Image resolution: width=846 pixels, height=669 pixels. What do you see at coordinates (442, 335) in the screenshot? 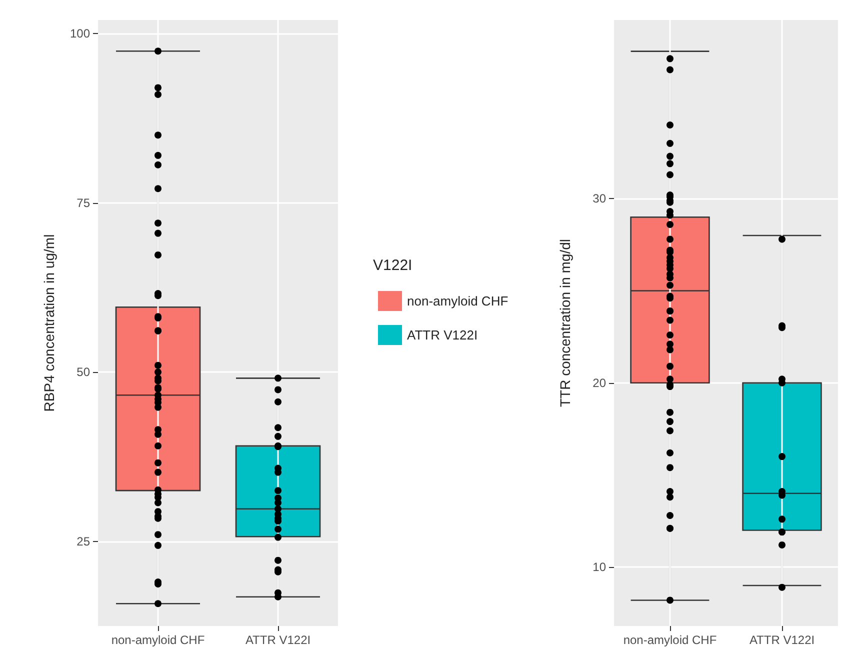
I see `legend-label: ATTR V122I` at bounding box center [442, 335].